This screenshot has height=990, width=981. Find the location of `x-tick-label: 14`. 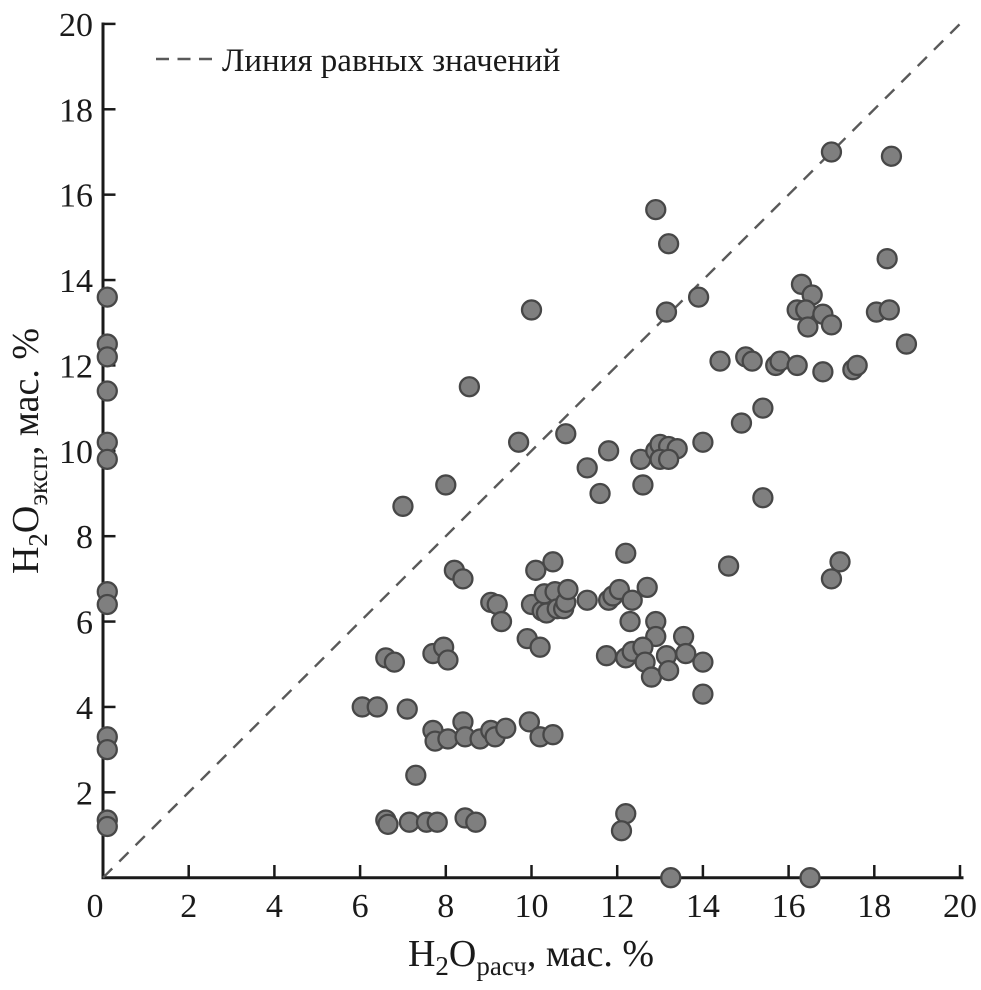

x-tick-label: 14 is located at coordinates (703, 906).